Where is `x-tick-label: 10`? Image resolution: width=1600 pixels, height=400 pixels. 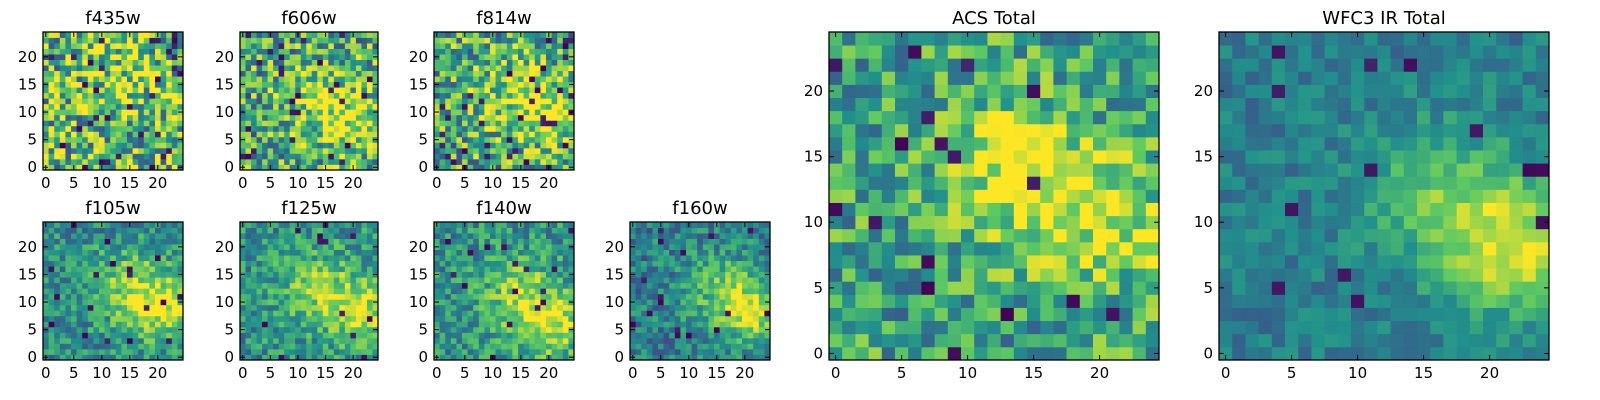 x-tick-label: 10 is located at coordinates (492, 373).